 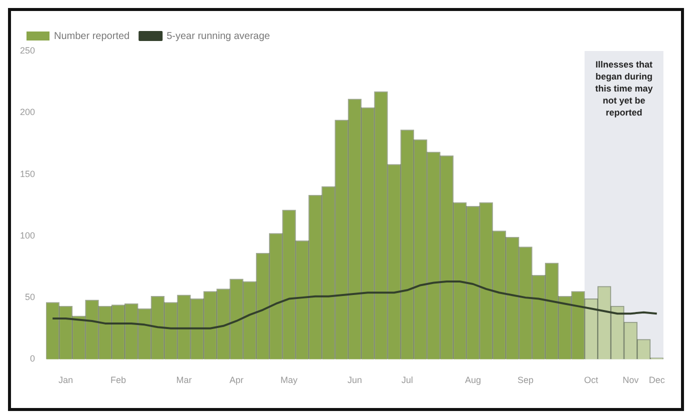 I want to click on legend-label: 5-year running average, so click(x=218, y=36).